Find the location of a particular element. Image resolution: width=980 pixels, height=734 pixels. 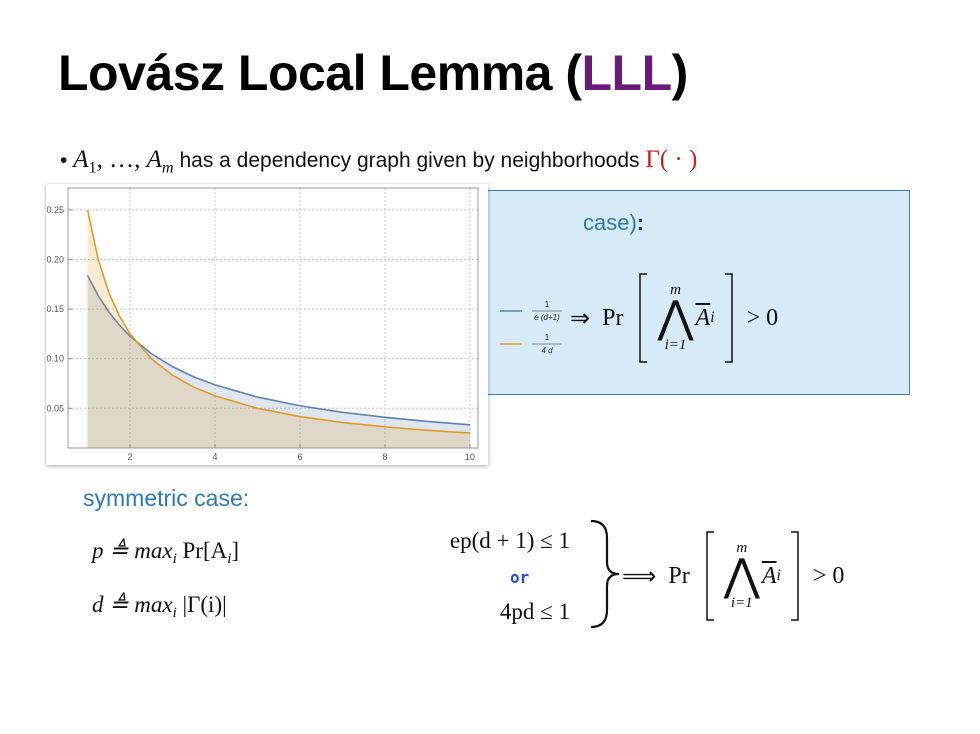

implies: ⟹ is located at coordinates (639, 576).